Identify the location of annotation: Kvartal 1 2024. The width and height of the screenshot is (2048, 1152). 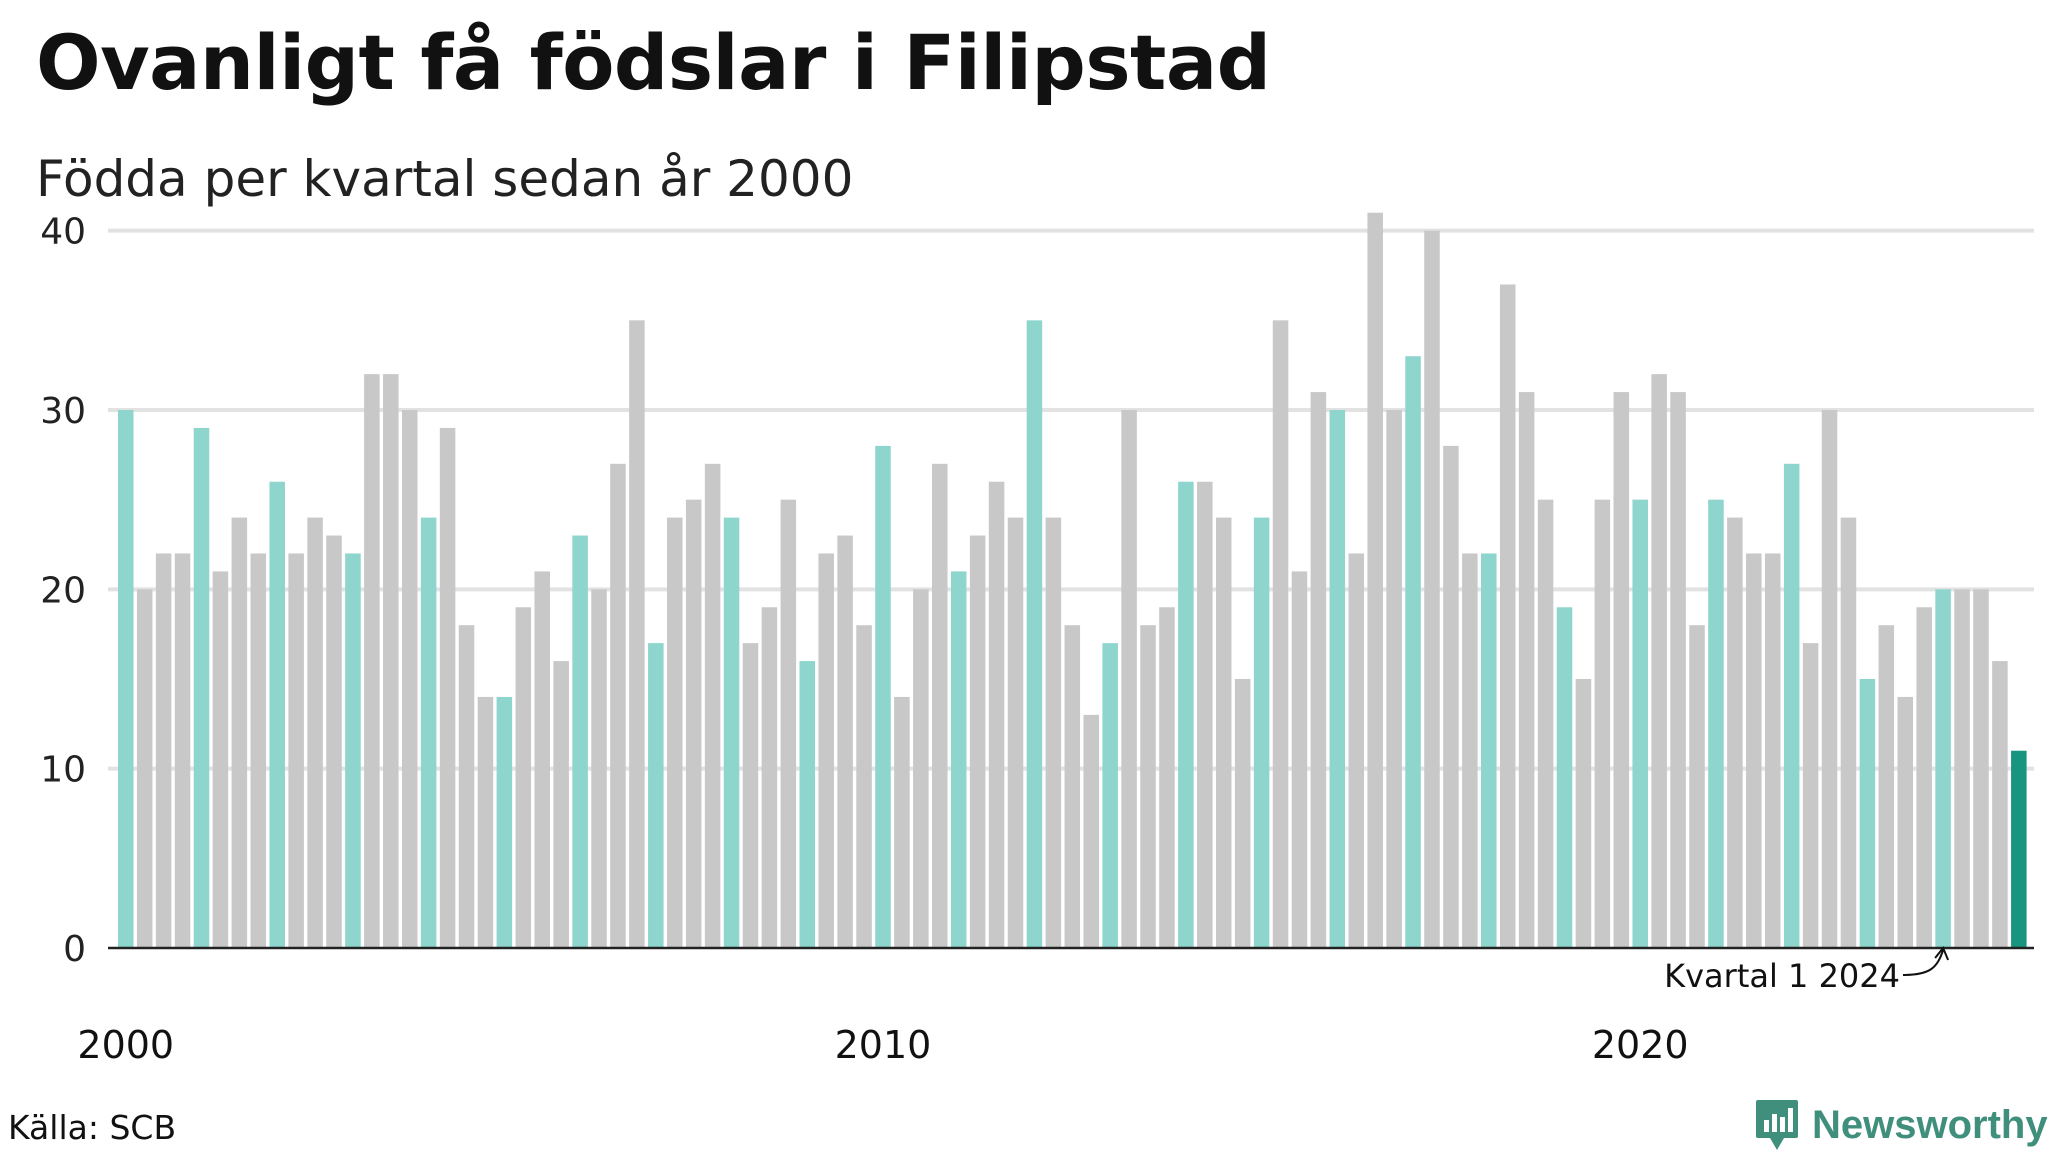
(1807, 970).